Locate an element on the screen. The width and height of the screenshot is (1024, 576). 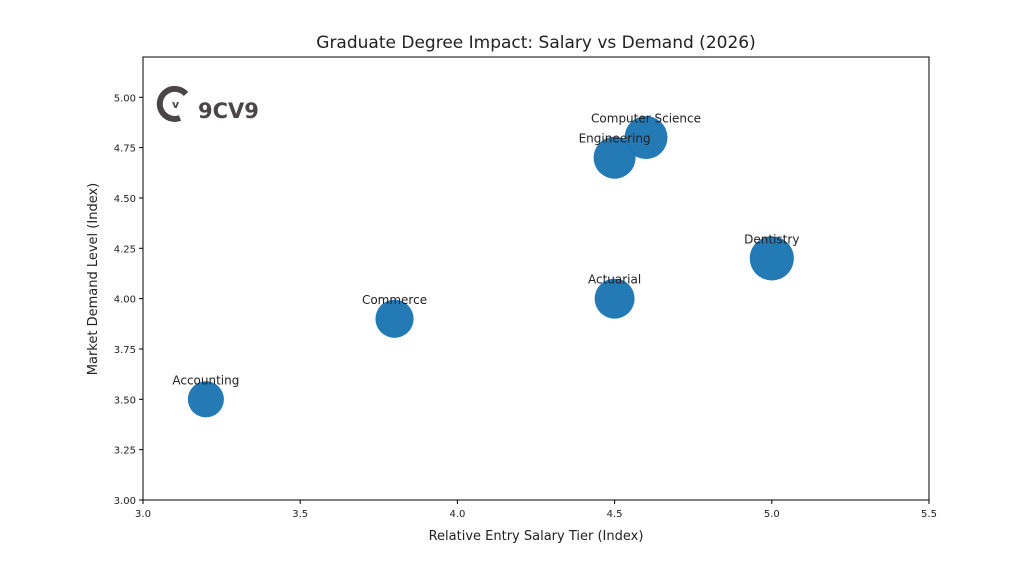
x-tick-label: 3.0 is located at coordinates (143, 514).